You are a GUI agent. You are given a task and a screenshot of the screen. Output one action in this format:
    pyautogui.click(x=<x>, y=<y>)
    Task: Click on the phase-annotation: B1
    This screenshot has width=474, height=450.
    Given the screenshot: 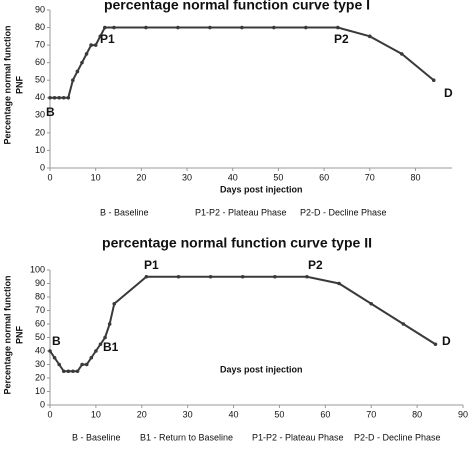 What is the action you would take?
    pyautogui.click(x=111, y=347)
    